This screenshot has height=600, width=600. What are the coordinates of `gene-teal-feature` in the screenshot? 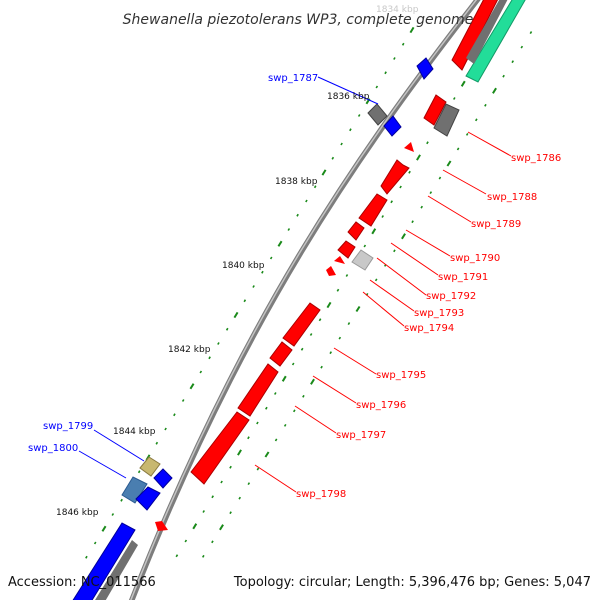 It's located at (496, 41).